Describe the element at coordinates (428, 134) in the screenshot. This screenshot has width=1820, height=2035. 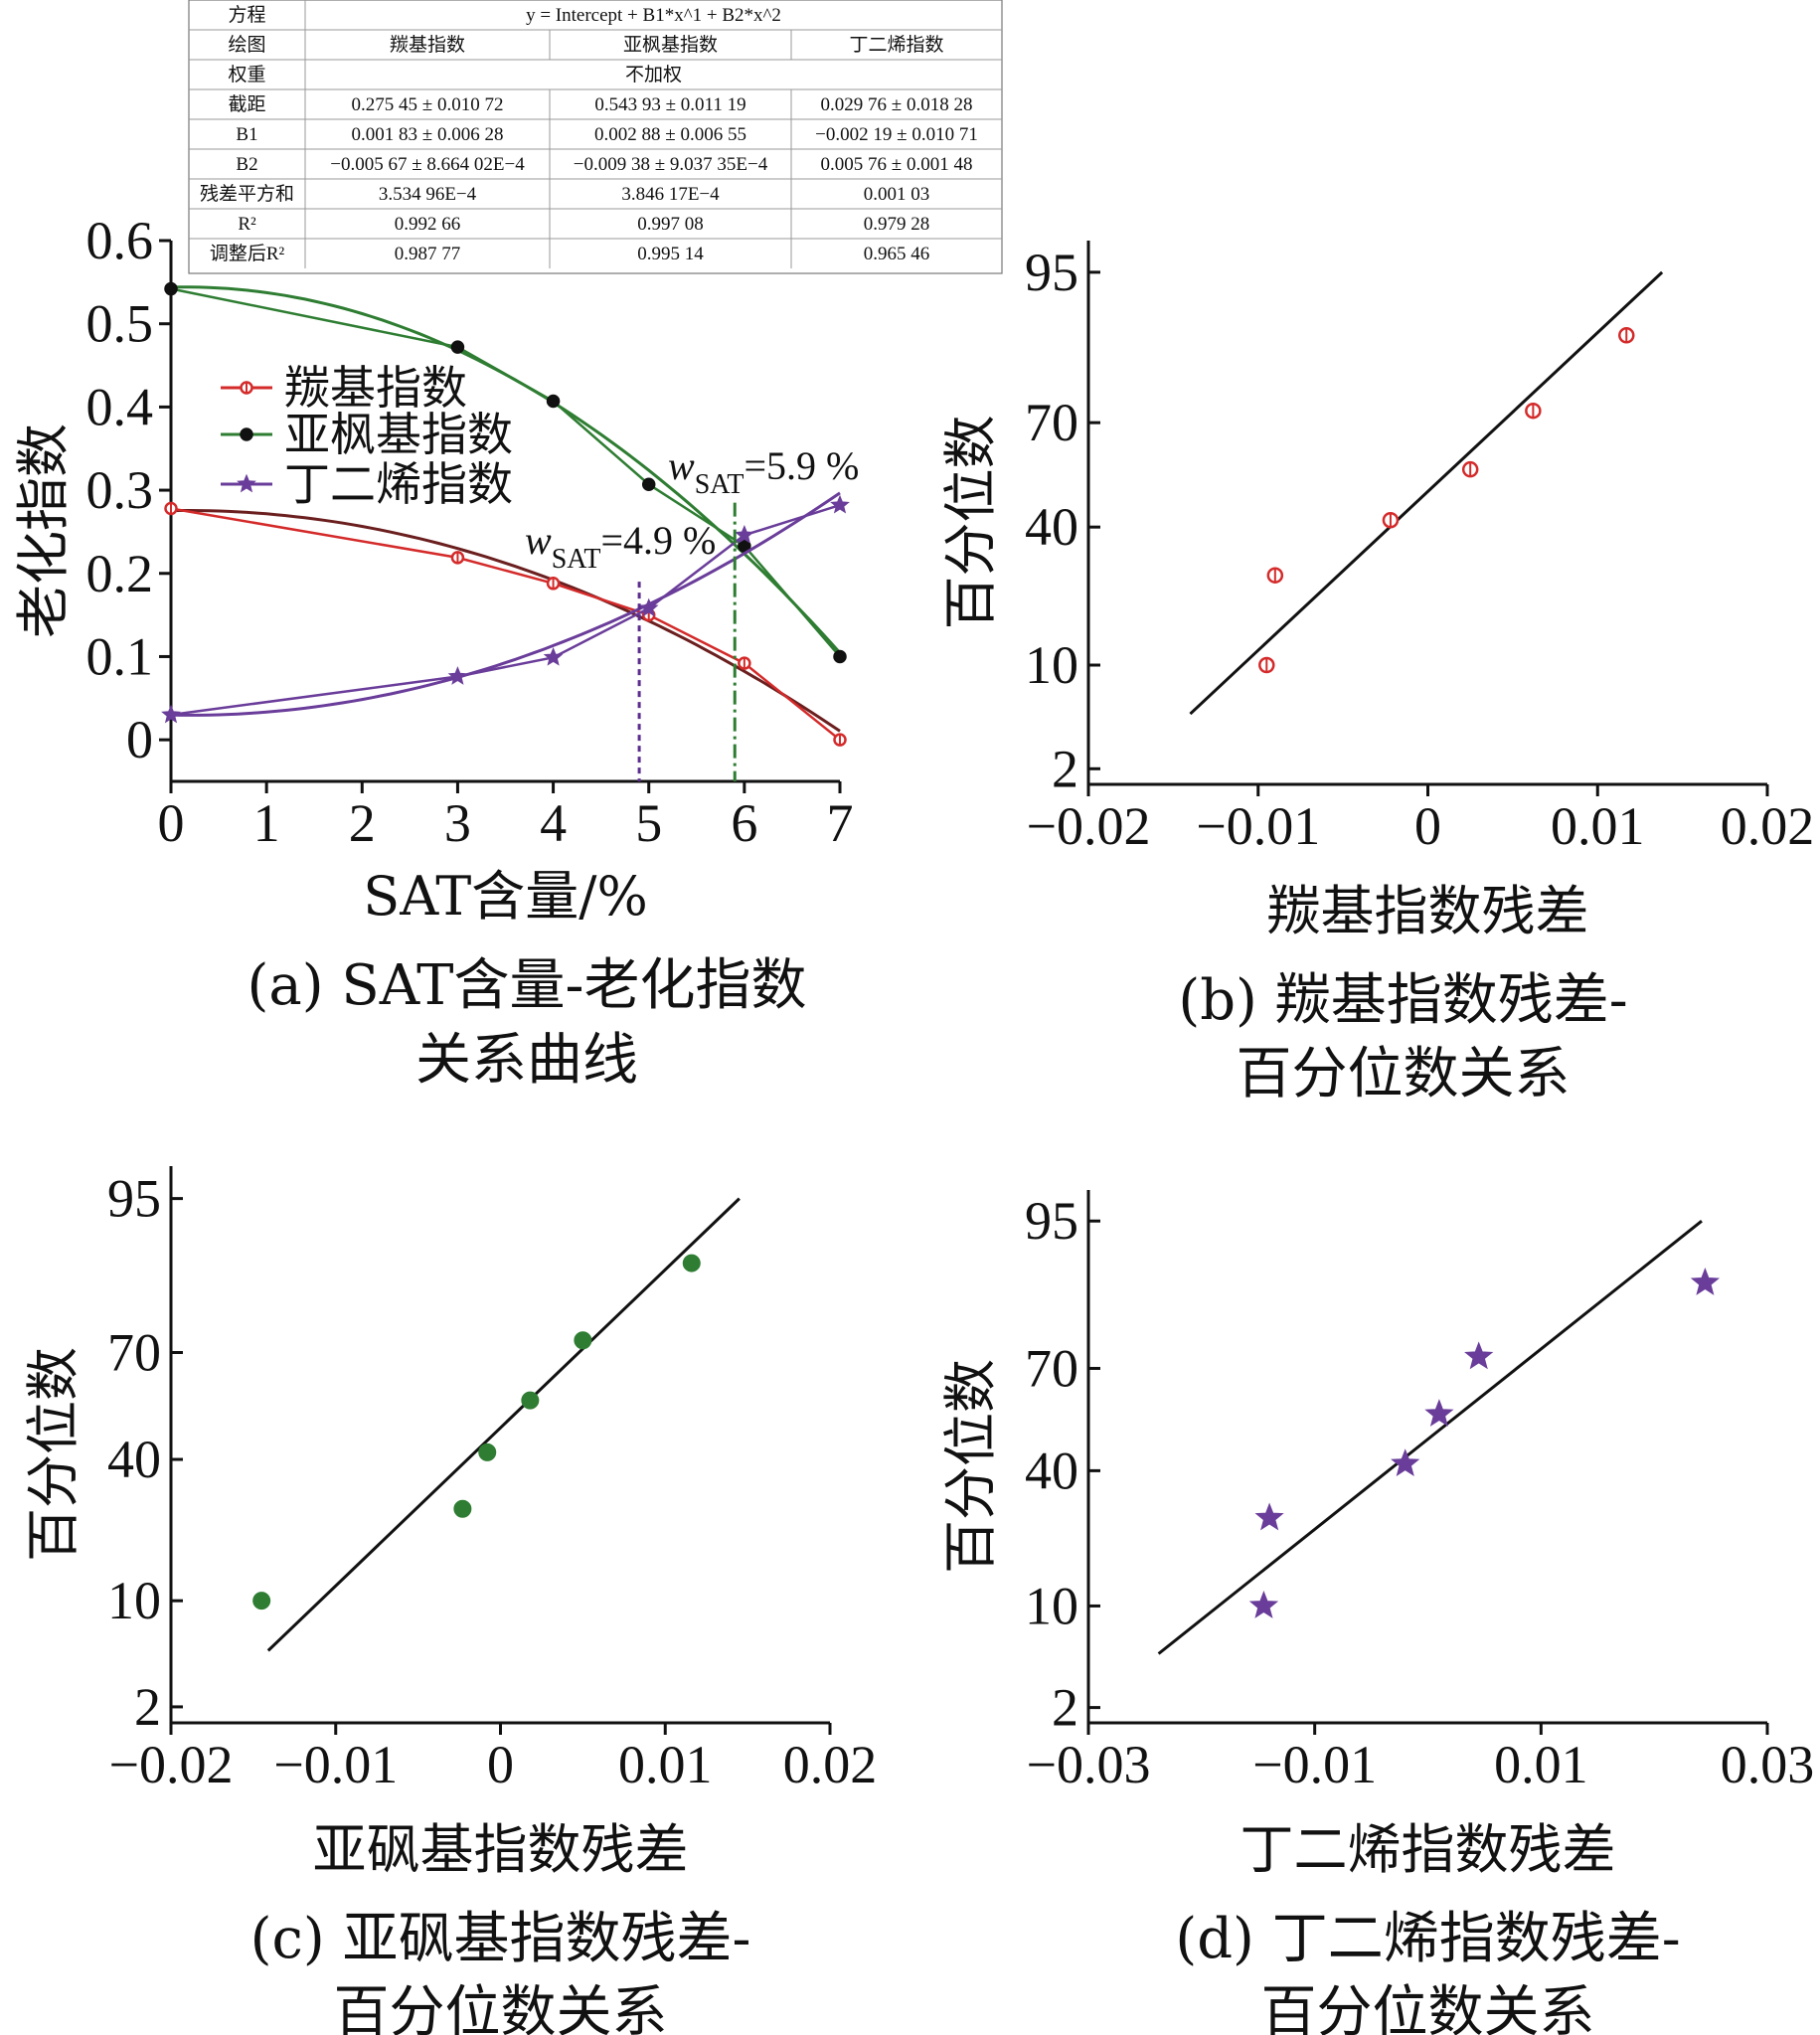
I see `table-cell: 0.001 83 ± 0.006 28` at that location.